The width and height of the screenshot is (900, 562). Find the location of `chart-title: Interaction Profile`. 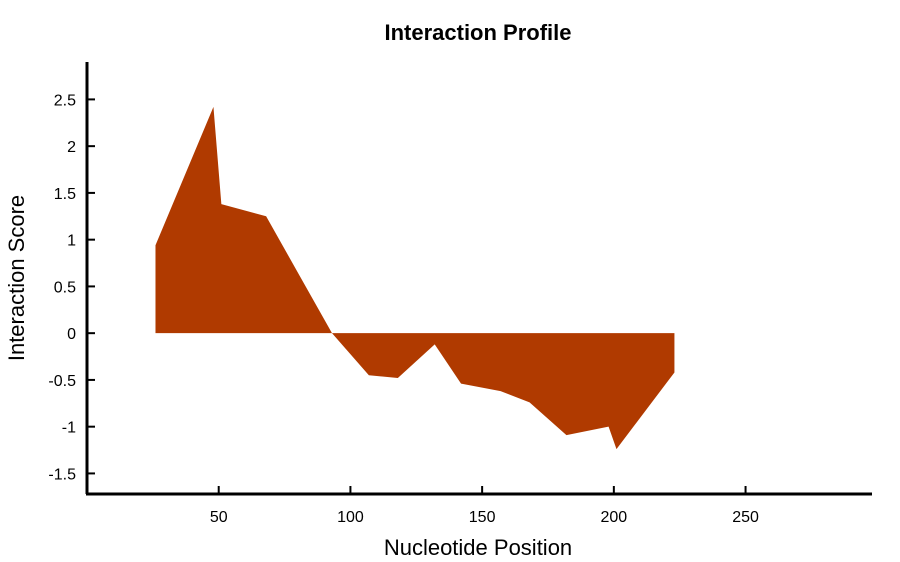

chart-title: Interaction Profile is located at coordinates (477, 32).